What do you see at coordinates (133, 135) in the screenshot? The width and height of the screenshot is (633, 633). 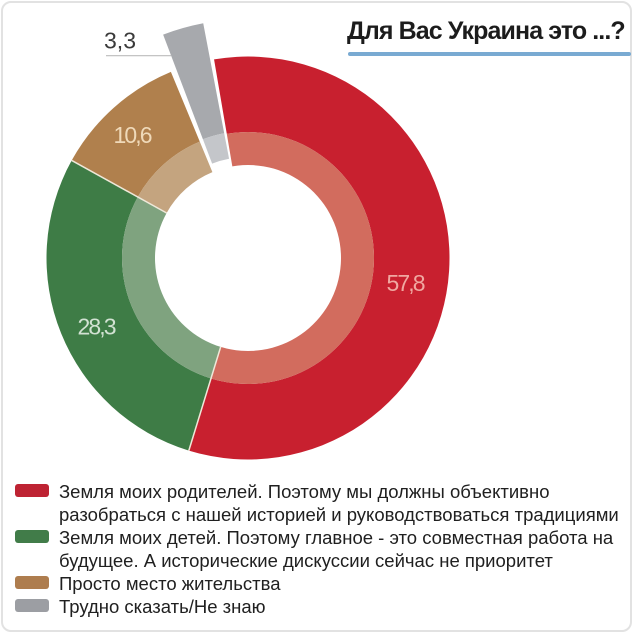 I see `svg-text: 10,6` at bounding box center [133, 135].